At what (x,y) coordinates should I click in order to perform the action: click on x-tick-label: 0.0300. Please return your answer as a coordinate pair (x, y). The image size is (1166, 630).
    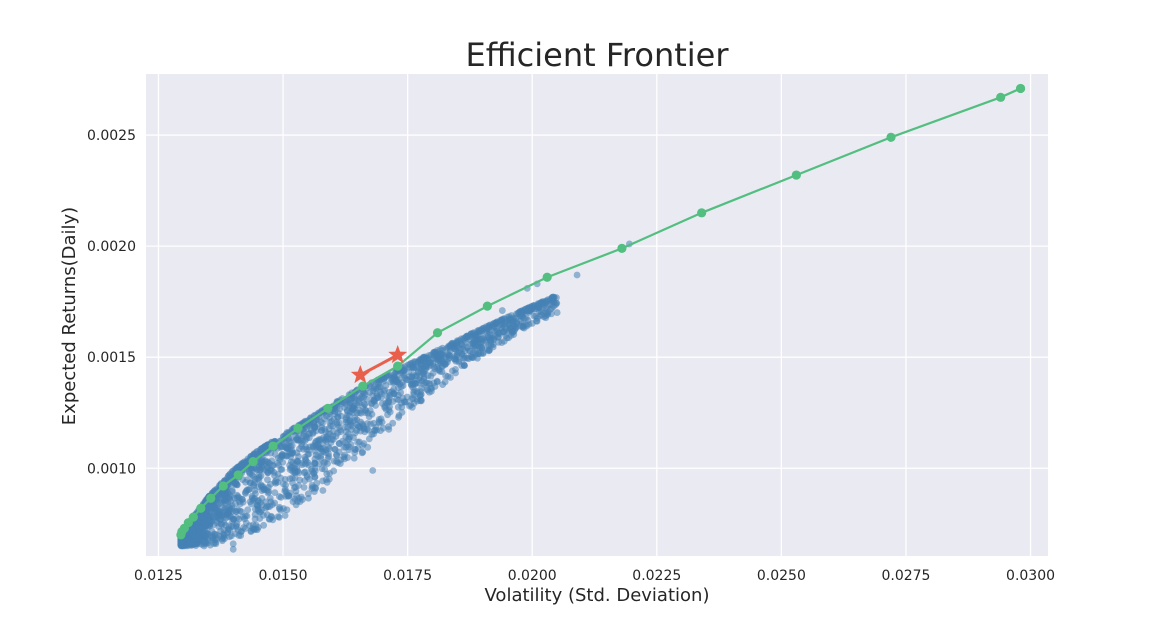
    Looking at the image, I should click on (1030, 576).